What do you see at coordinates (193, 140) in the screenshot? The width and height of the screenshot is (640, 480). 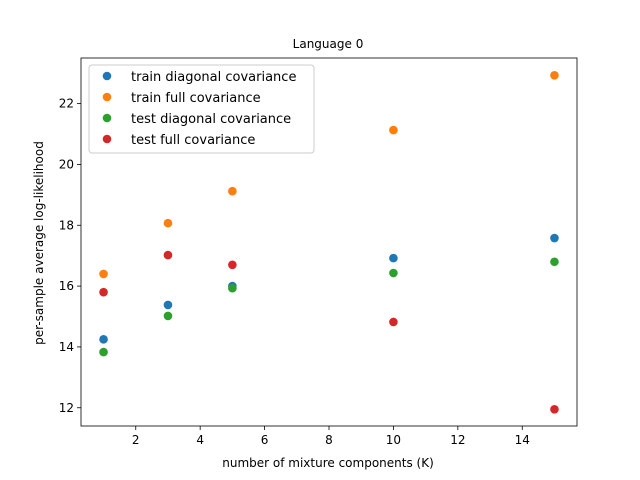 I see `legend-label-3: test full covariance` at bounding box center [193, 140].